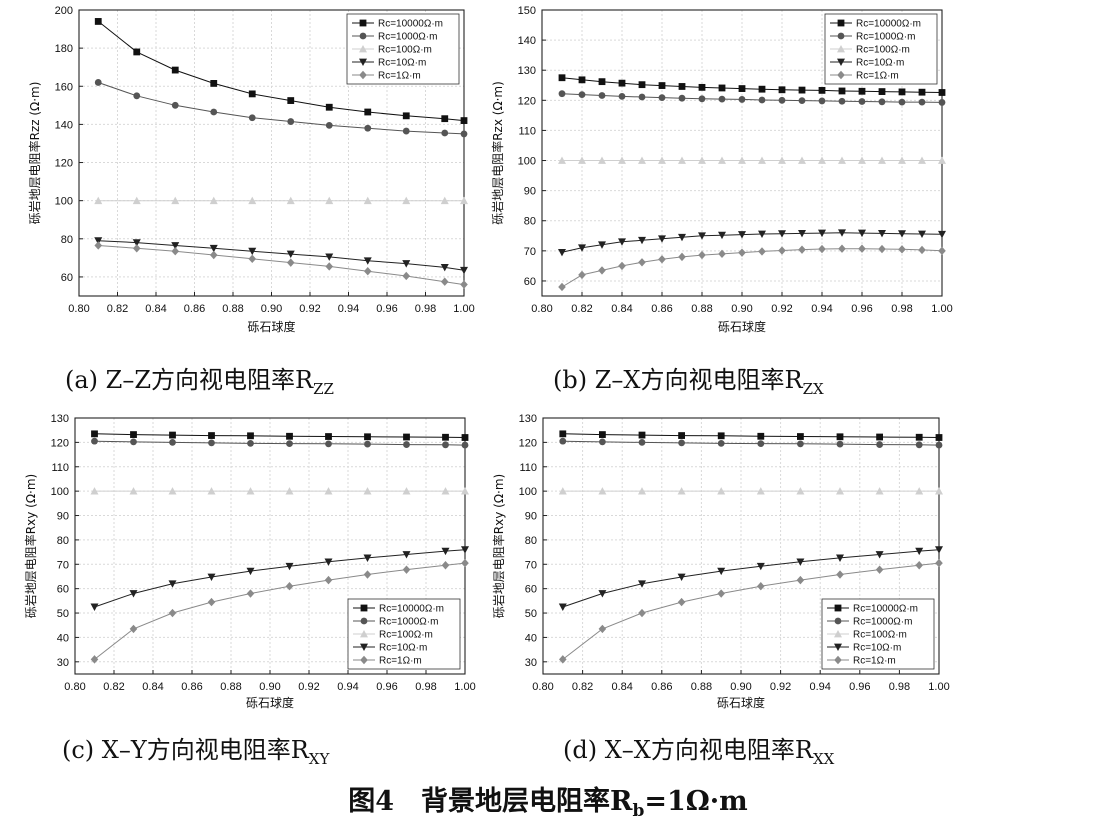 The width and height of the screenshot is (1098, 840). What do you see at coordinates (528, 443) in the screenshot?
I see `y-tick-label: 120` at bounding box center [528, 443].